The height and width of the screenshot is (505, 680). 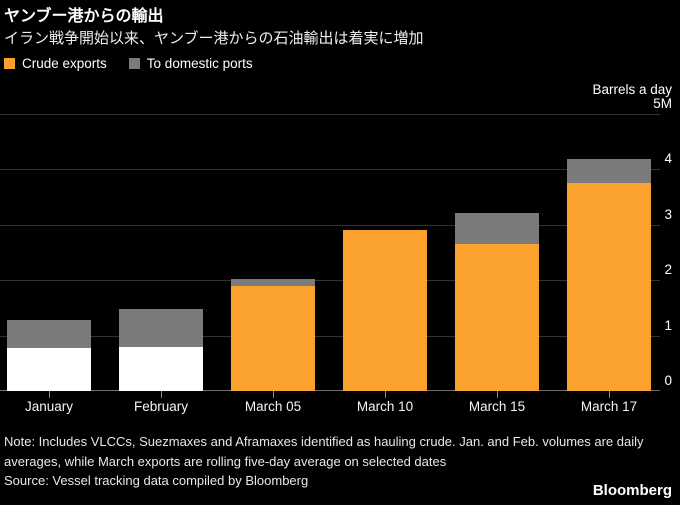 I want to click on legend-item-crude-exports: Crude exports, so click(x=55, y=63).